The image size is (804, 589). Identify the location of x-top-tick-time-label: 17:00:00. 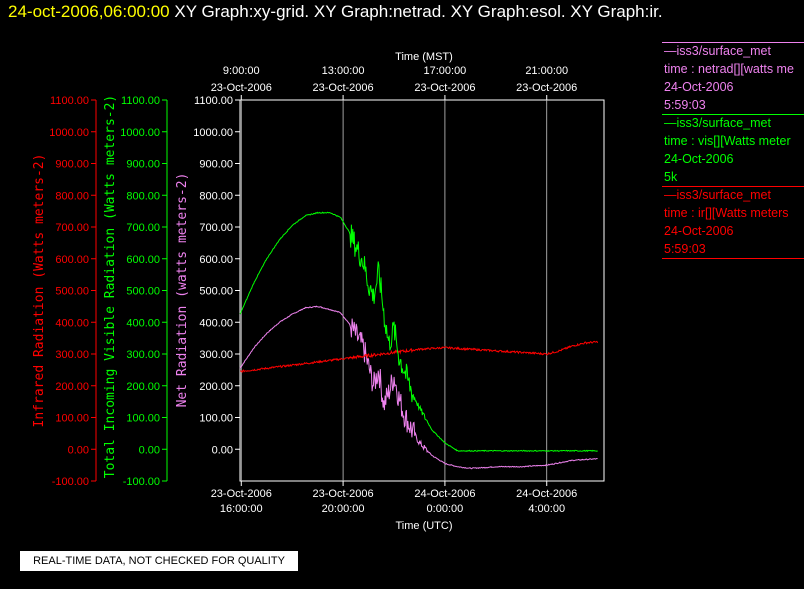
(444, 71).